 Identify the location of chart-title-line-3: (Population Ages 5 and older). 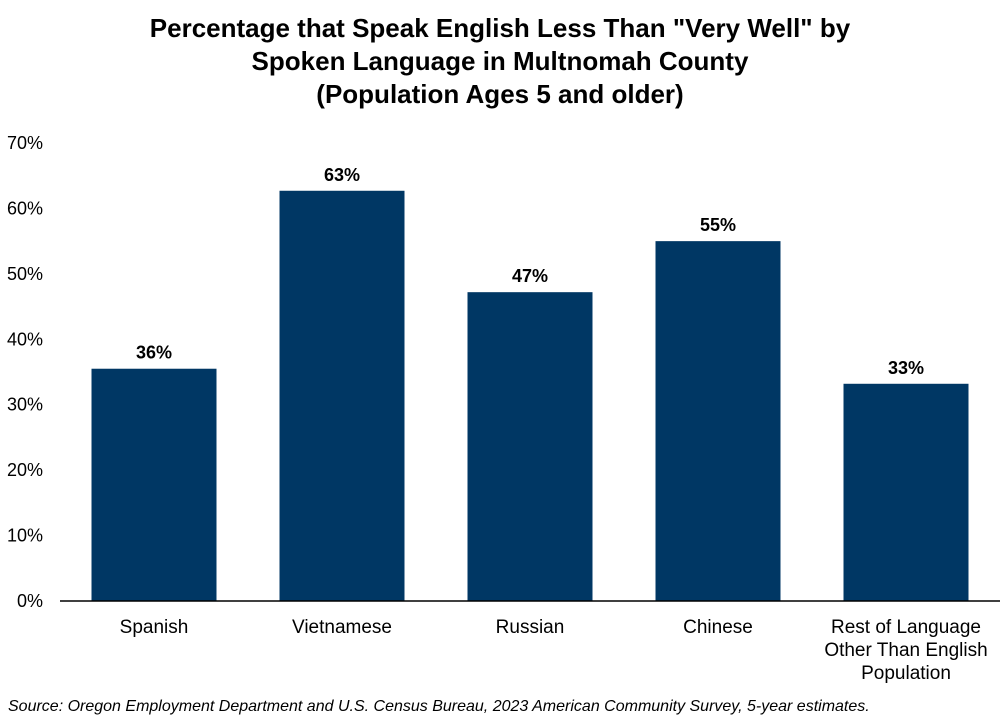
(500, 94).